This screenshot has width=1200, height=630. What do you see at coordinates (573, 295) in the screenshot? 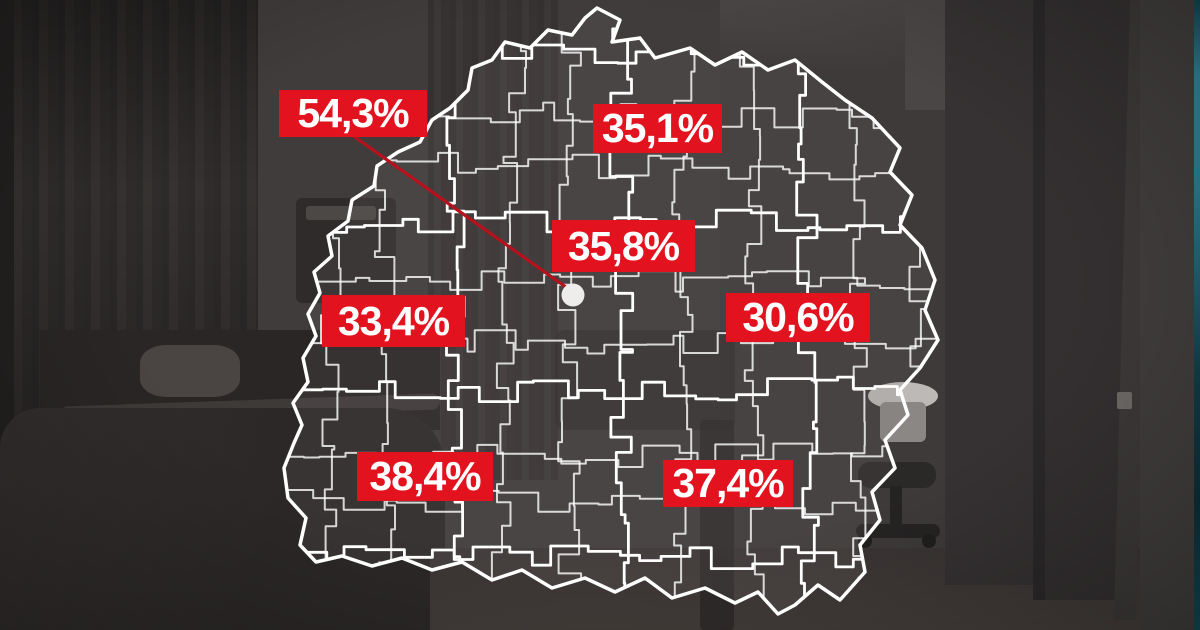
I see `city-marker-dot` at bounding box center [573, 295].